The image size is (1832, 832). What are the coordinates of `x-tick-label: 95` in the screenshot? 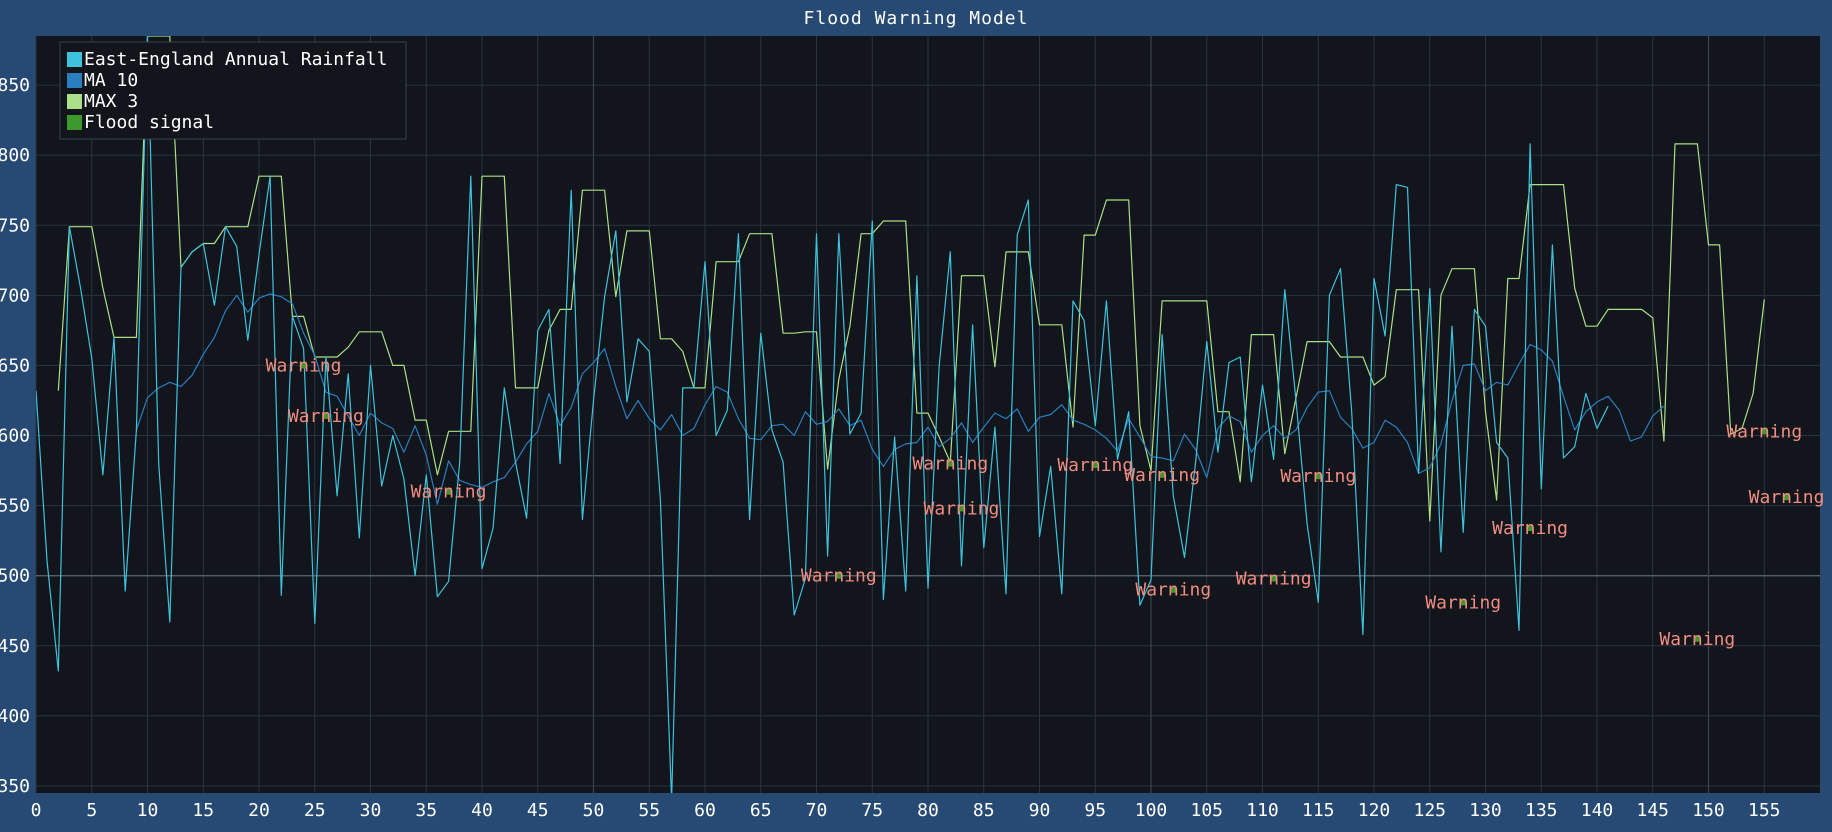 It's located at (1095, 810).